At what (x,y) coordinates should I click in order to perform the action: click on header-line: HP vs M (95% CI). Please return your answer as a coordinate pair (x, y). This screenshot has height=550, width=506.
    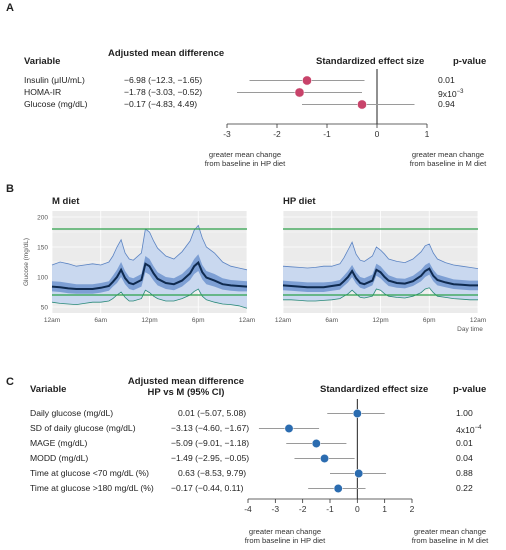
    Looking at the image, I should click on (186, 392).